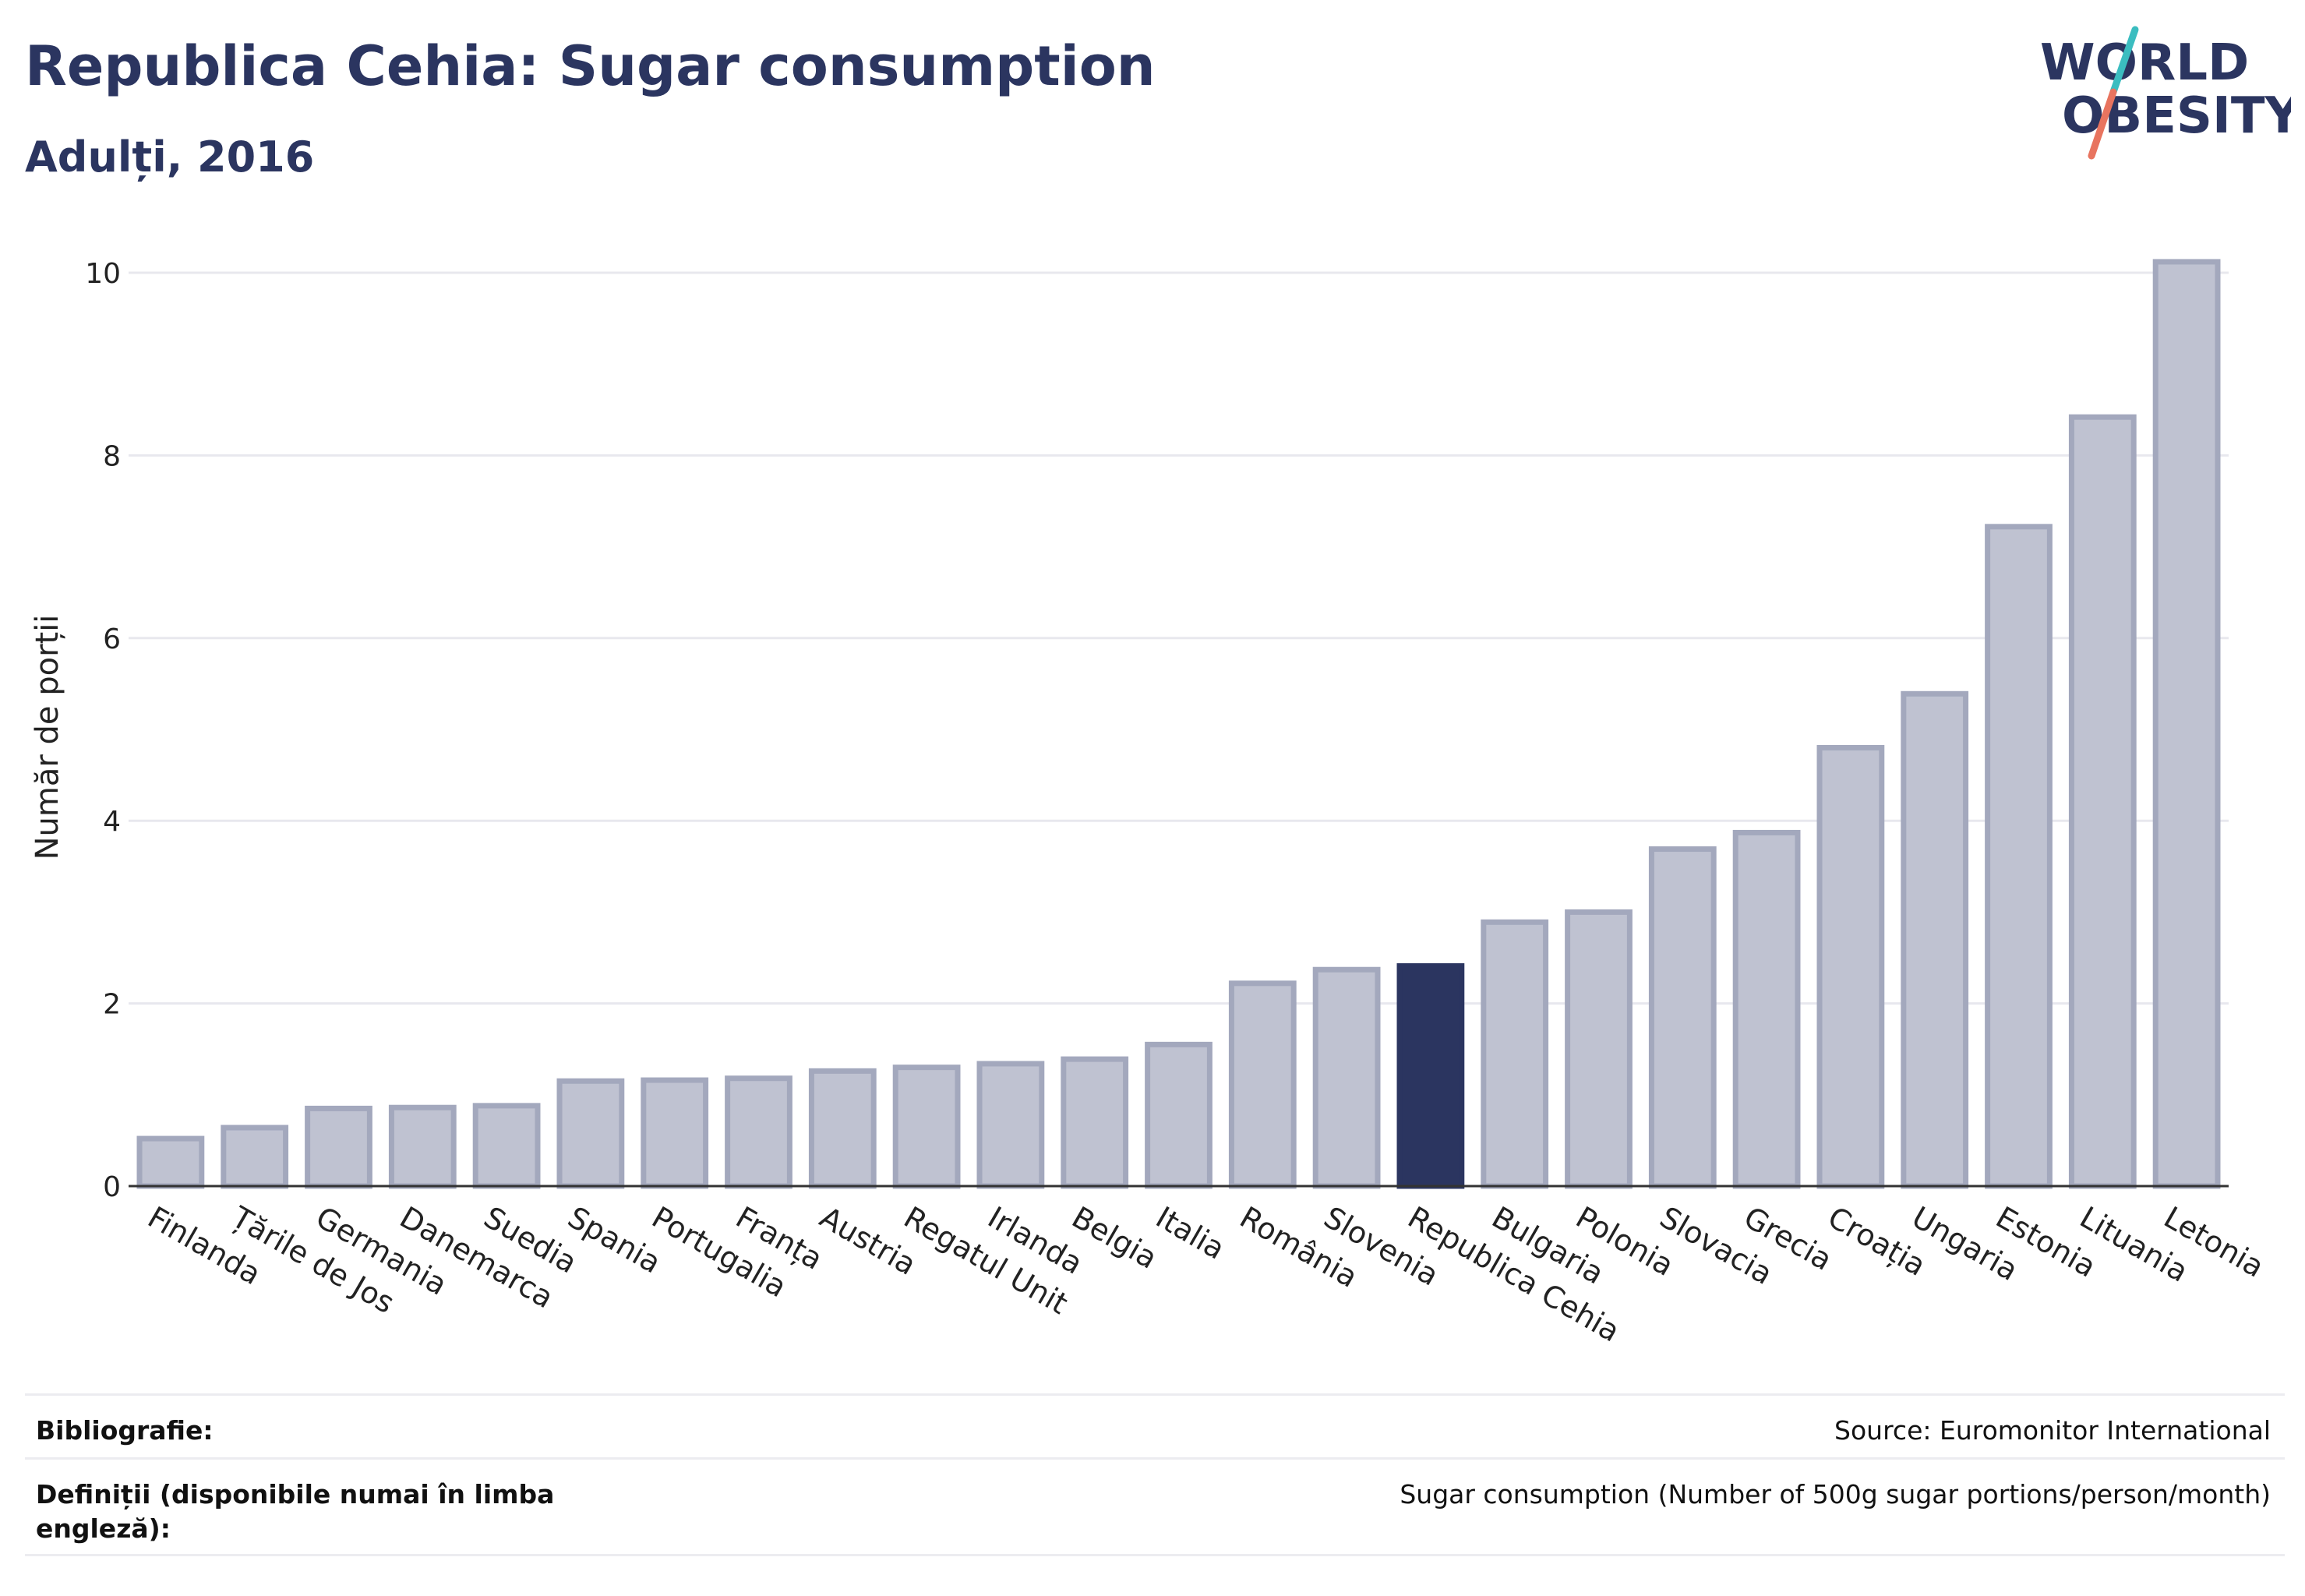  What do you see at coordinates (2144, 63) in the screenshot?
I see `logo-text-world: WORLD` at bounding box center [2144, 63].